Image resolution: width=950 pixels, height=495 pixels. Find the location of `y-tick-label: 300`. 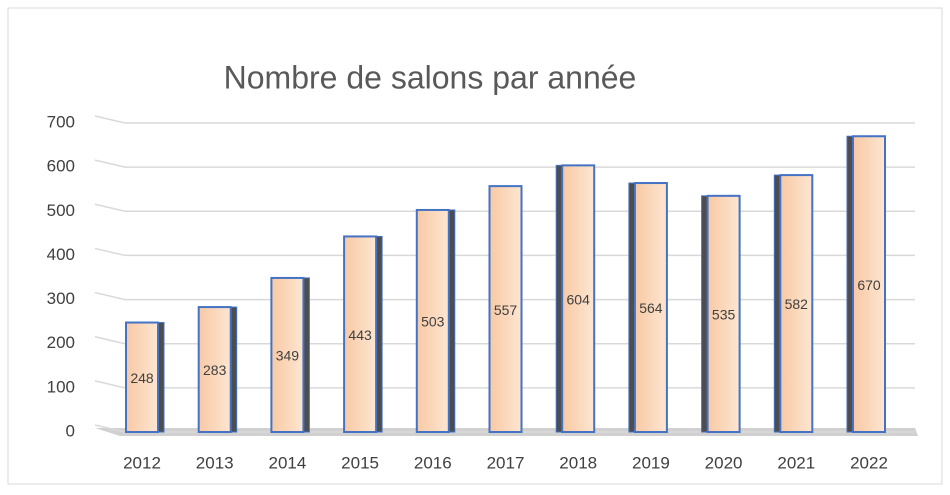

y-tick-label: 300 is located at coordinates (61, 298).